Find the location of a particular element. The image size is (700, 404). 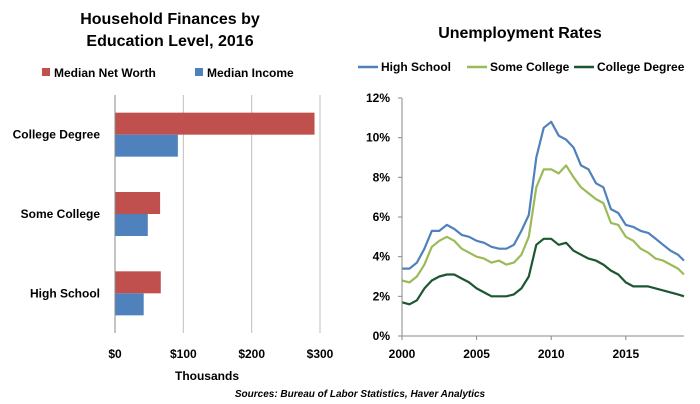

bar-chart-title-line-2: Education Level, 2016 is located at coordinates (169, 41).